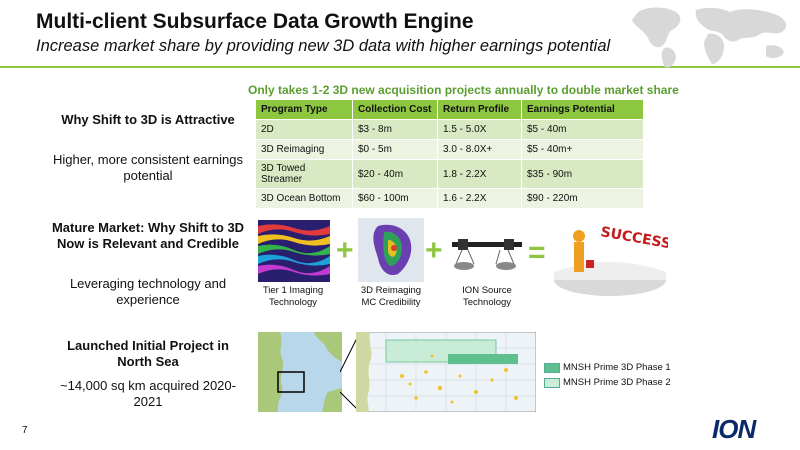  What do you see at coordinates (400, 67) in the screenshot?
I see `header-divider` at bounding box center [400, 67].